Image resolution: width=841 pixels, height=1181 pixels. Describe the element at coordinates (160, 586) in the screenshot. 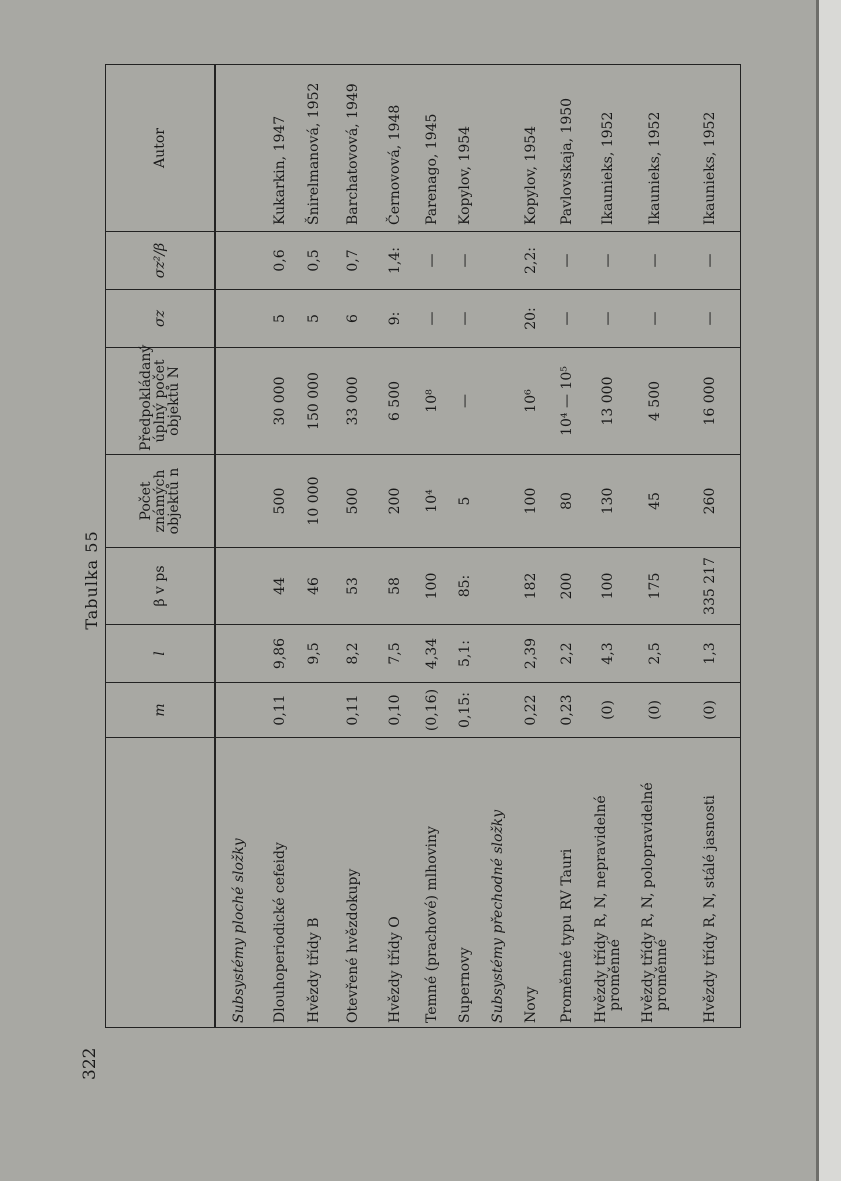

I see `header-beta: β v ps` at that location.